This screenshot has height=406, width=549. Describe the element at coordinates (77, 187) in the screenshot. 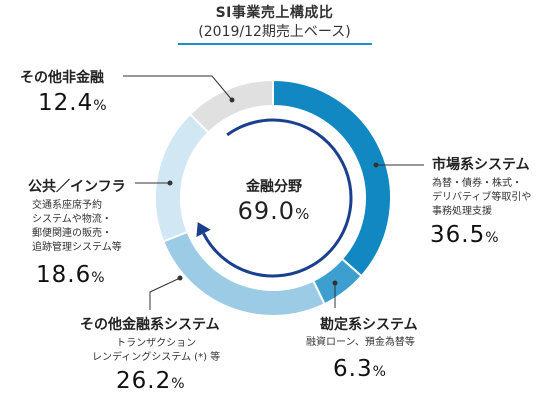

I see `label-public-name: 公共／インフラ` at that location.